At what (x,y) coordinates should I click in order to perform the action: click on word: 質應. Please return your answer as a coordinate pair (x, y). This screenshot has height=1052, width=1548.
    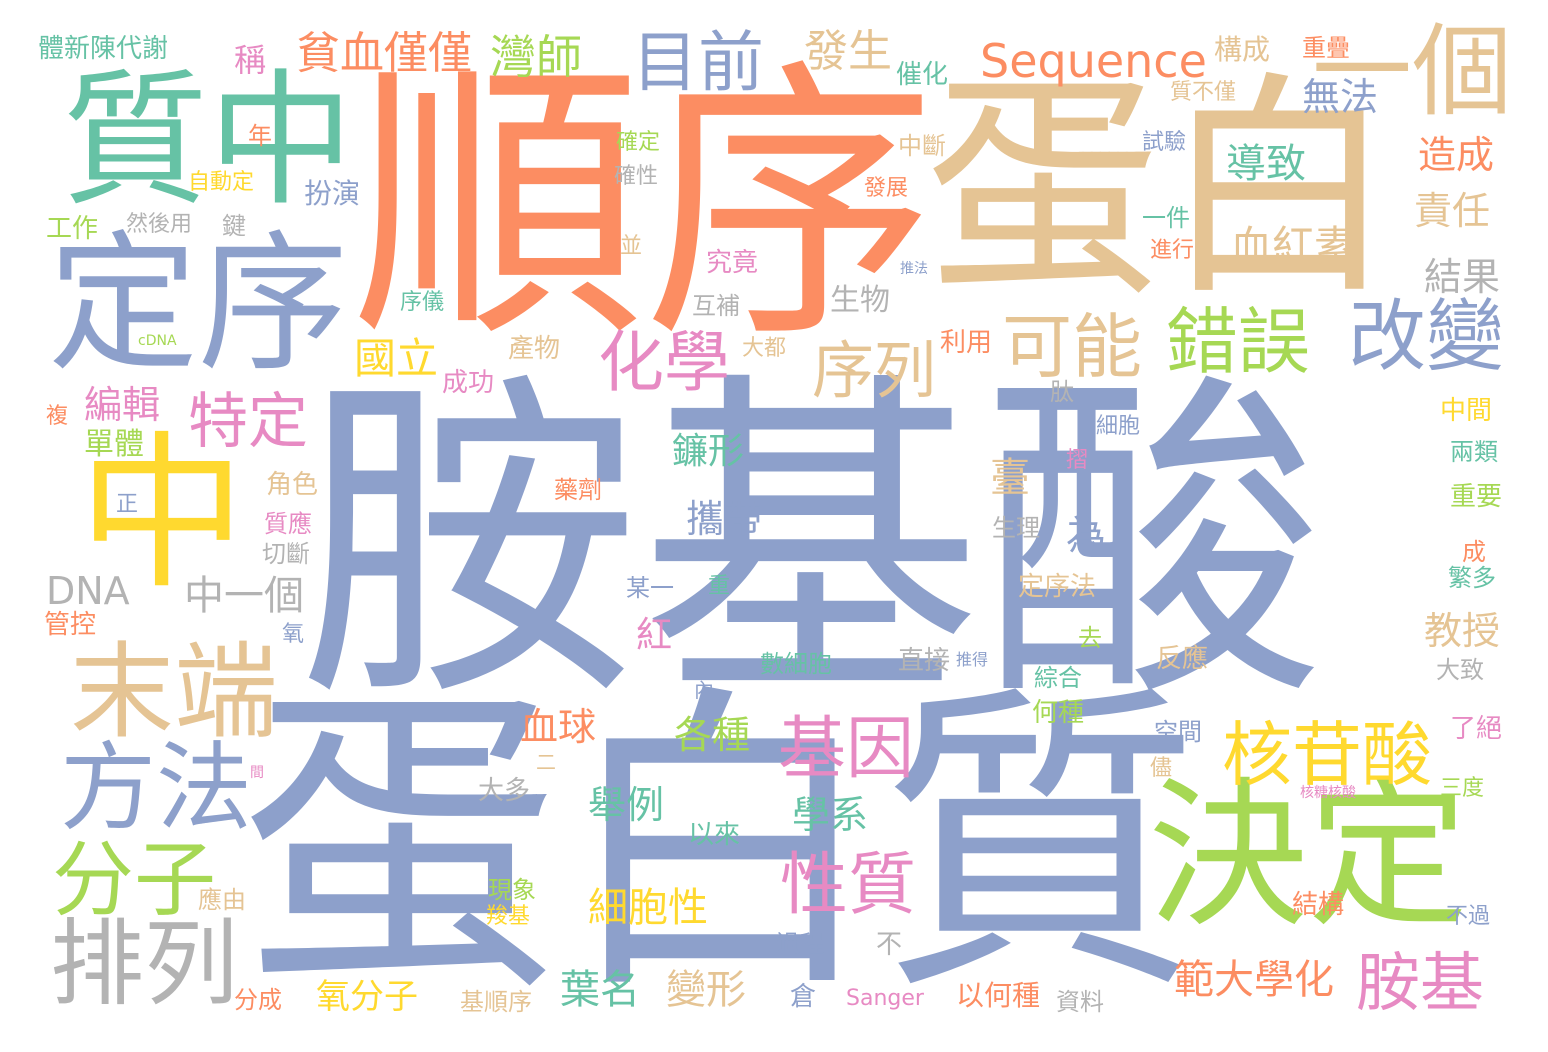
    Looking at the image, I should click on (288, 524).